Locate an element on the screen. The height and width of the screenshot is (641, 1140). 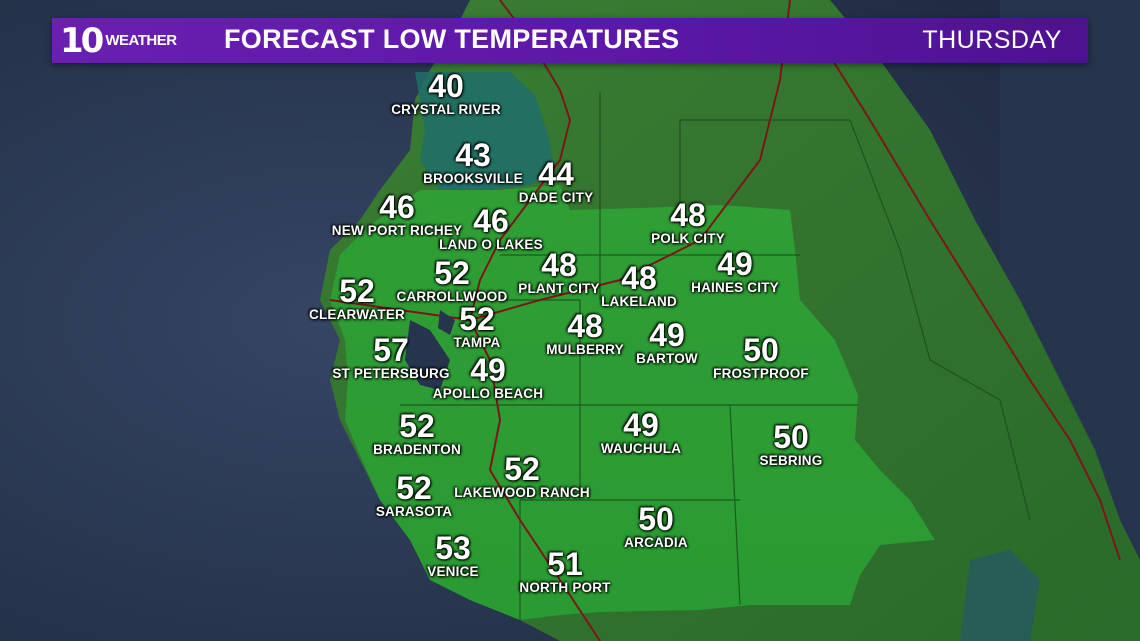
city-label-north-port: 51 NORTH PORT is located at coordinates (564, 572).